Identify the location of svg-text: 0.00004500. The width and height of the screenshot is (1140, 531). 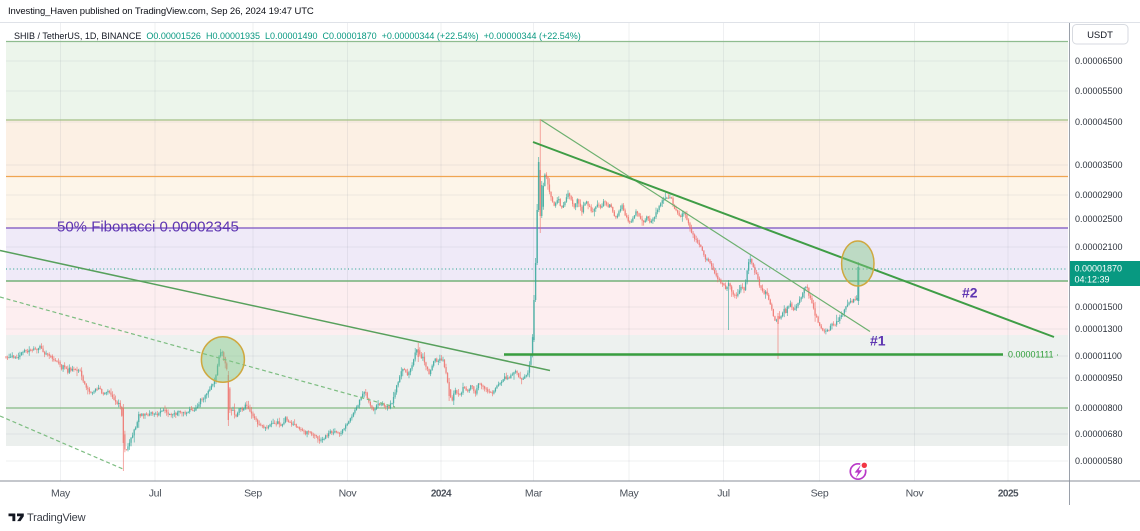
(1099, 122).